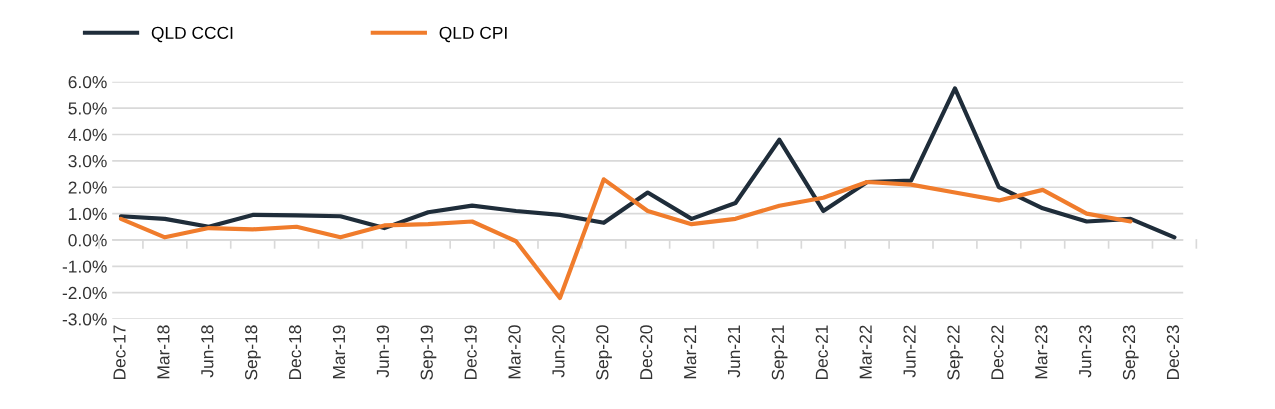  What do you see at coordinates (295, 352) in the screenshot?
I see `x-tick-label: Dec-18` at bounding box center [295, 352].